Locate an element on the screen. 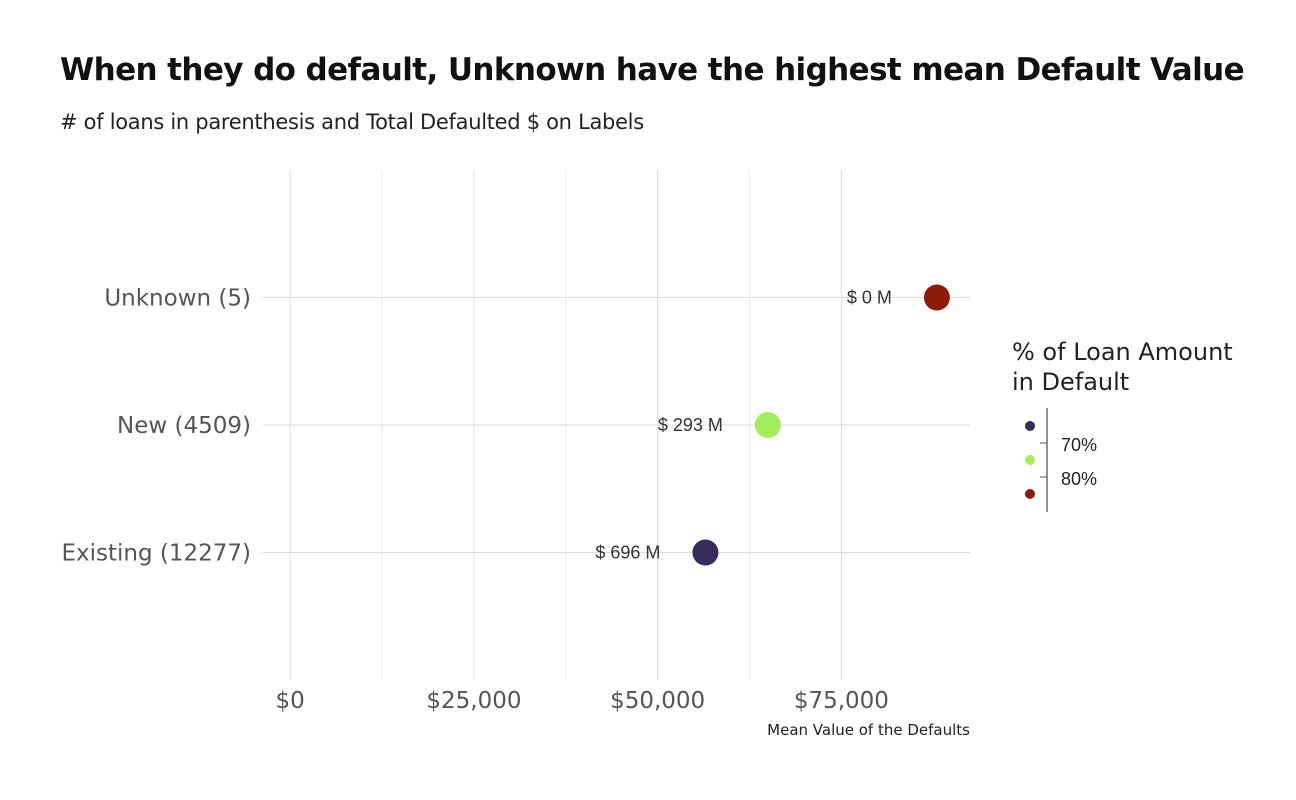 This screenshot has height=800, width=1296. y-tick-label: Existing (12277) is located at coordinates (156, 554).